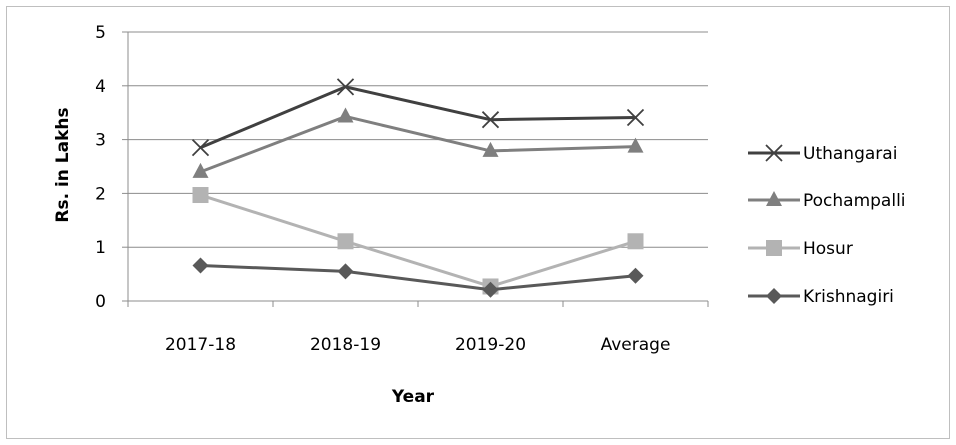 The height and width of the screenshot is (445, 956). What do you see at coordinates (100, 194) in the screenshot?
I see `y-tick-label: 2` at bounding box center [100, 194].